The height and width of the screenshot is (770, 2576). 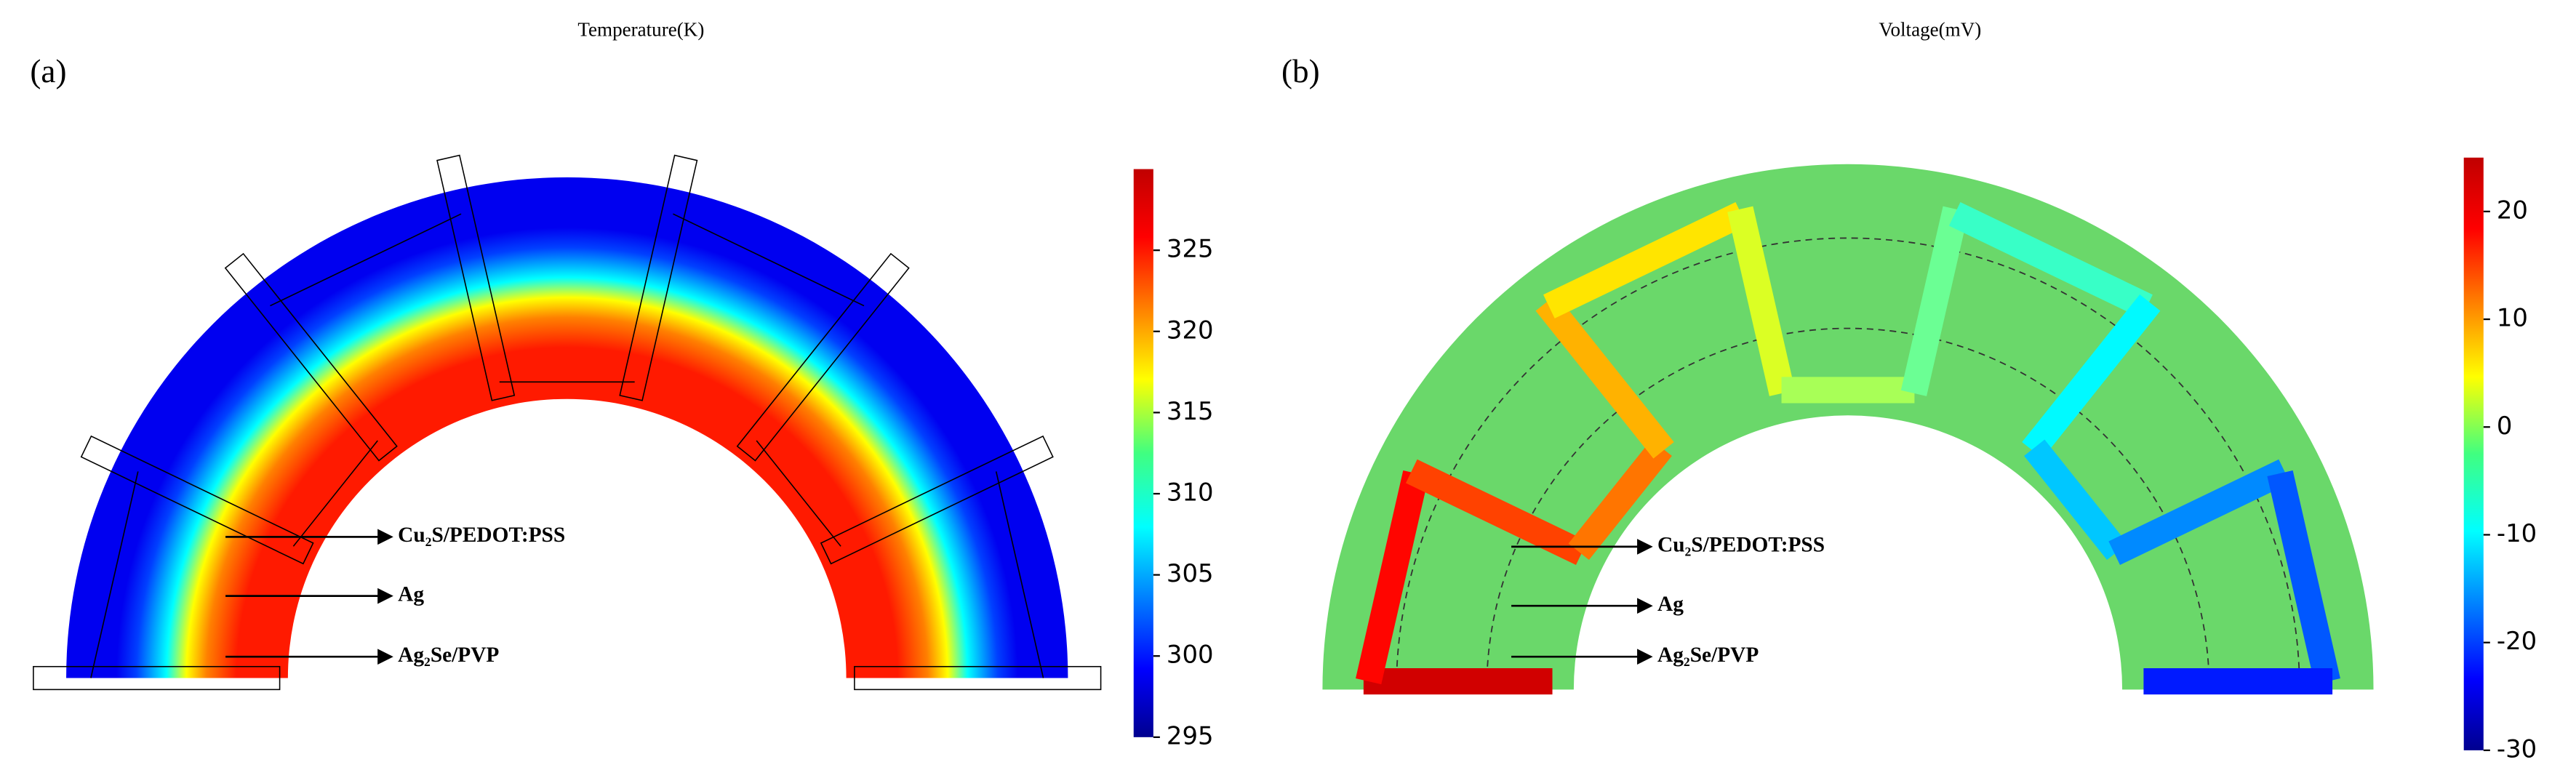 What do you see at coordinates (640, 30) in the screenshot?
I see `panel-title: Temperature(K)` at bounding box center [640, 30].